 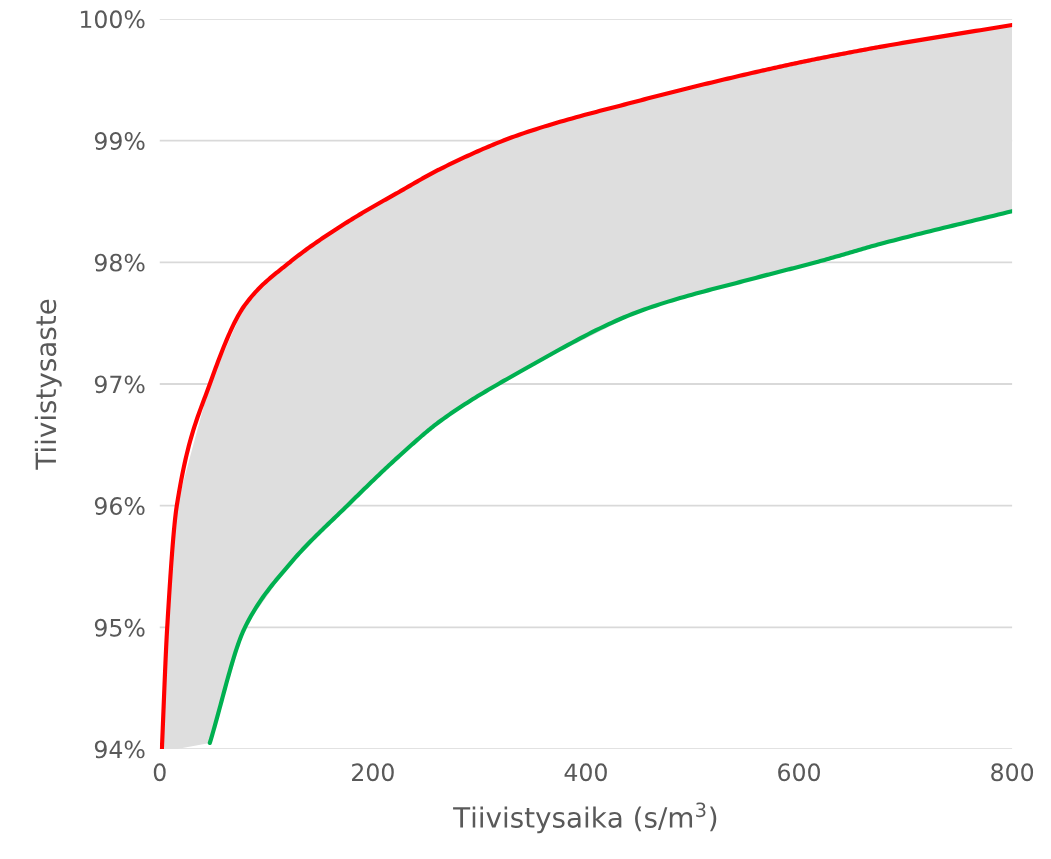 What do you see at coordinates (119, 749) in the screenshot?
I see `y-tick-label: 94%` at bounding box center [119, 749].